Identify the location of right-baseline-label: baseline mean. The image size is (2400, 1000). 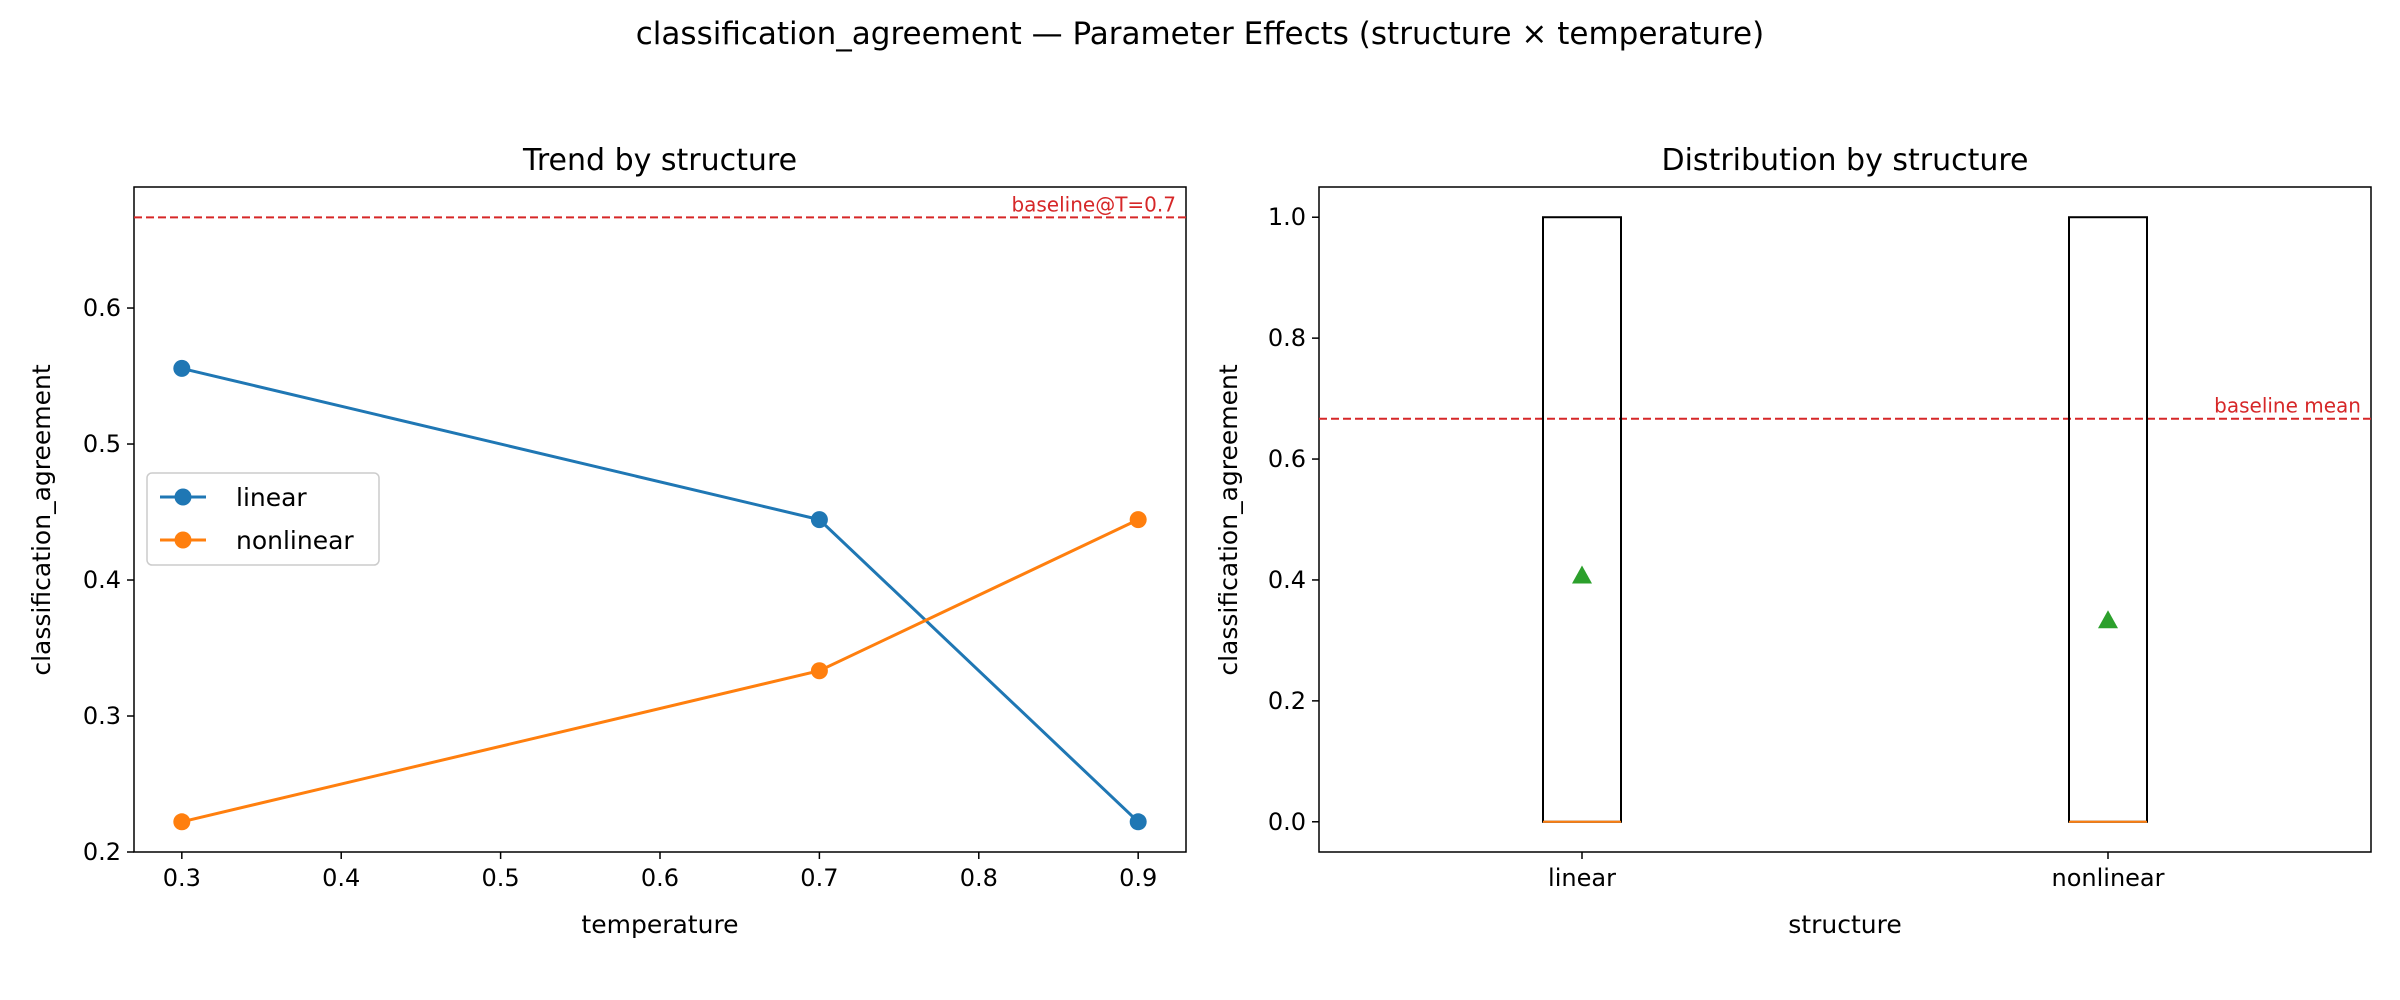
(2287, 406).